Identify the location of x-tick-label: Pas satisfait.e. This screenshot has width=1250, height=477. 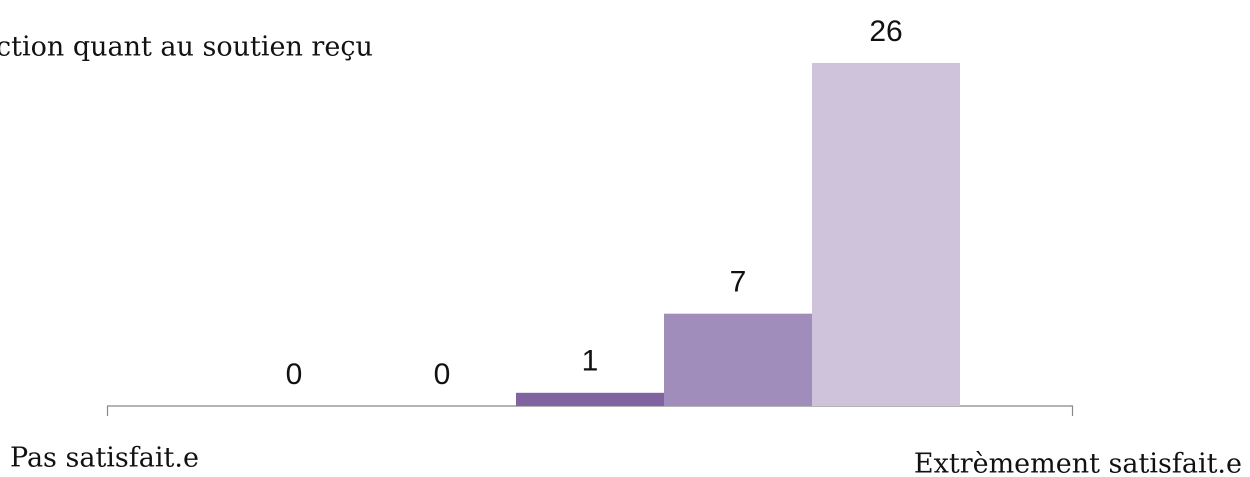
(104, 458).